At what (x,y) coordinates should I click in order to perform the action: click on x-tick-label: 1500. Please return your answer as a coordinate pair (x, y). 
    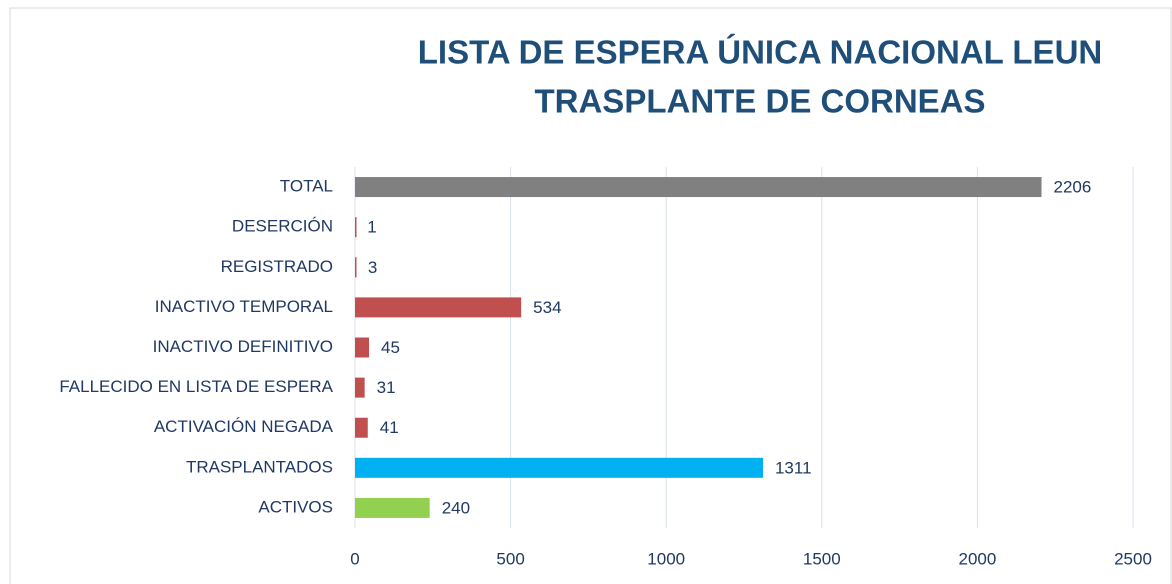
    Looking at the image, I should click on (822, 558).